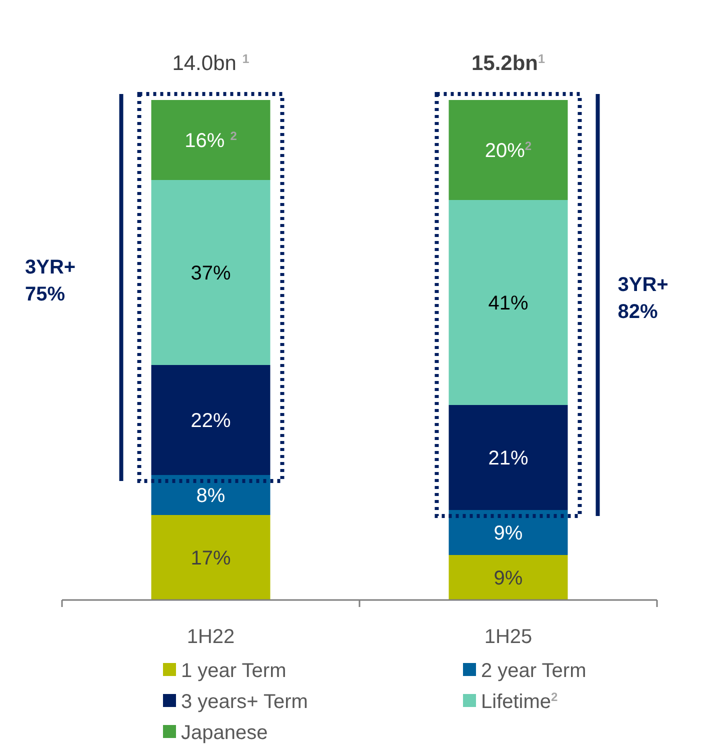 Image resolution: width=702 pixels, height=745 pixels. Describe the element at coordinates (643, 298) in the screenshot. I see `annotation: 3YR+ 82%` at that location.